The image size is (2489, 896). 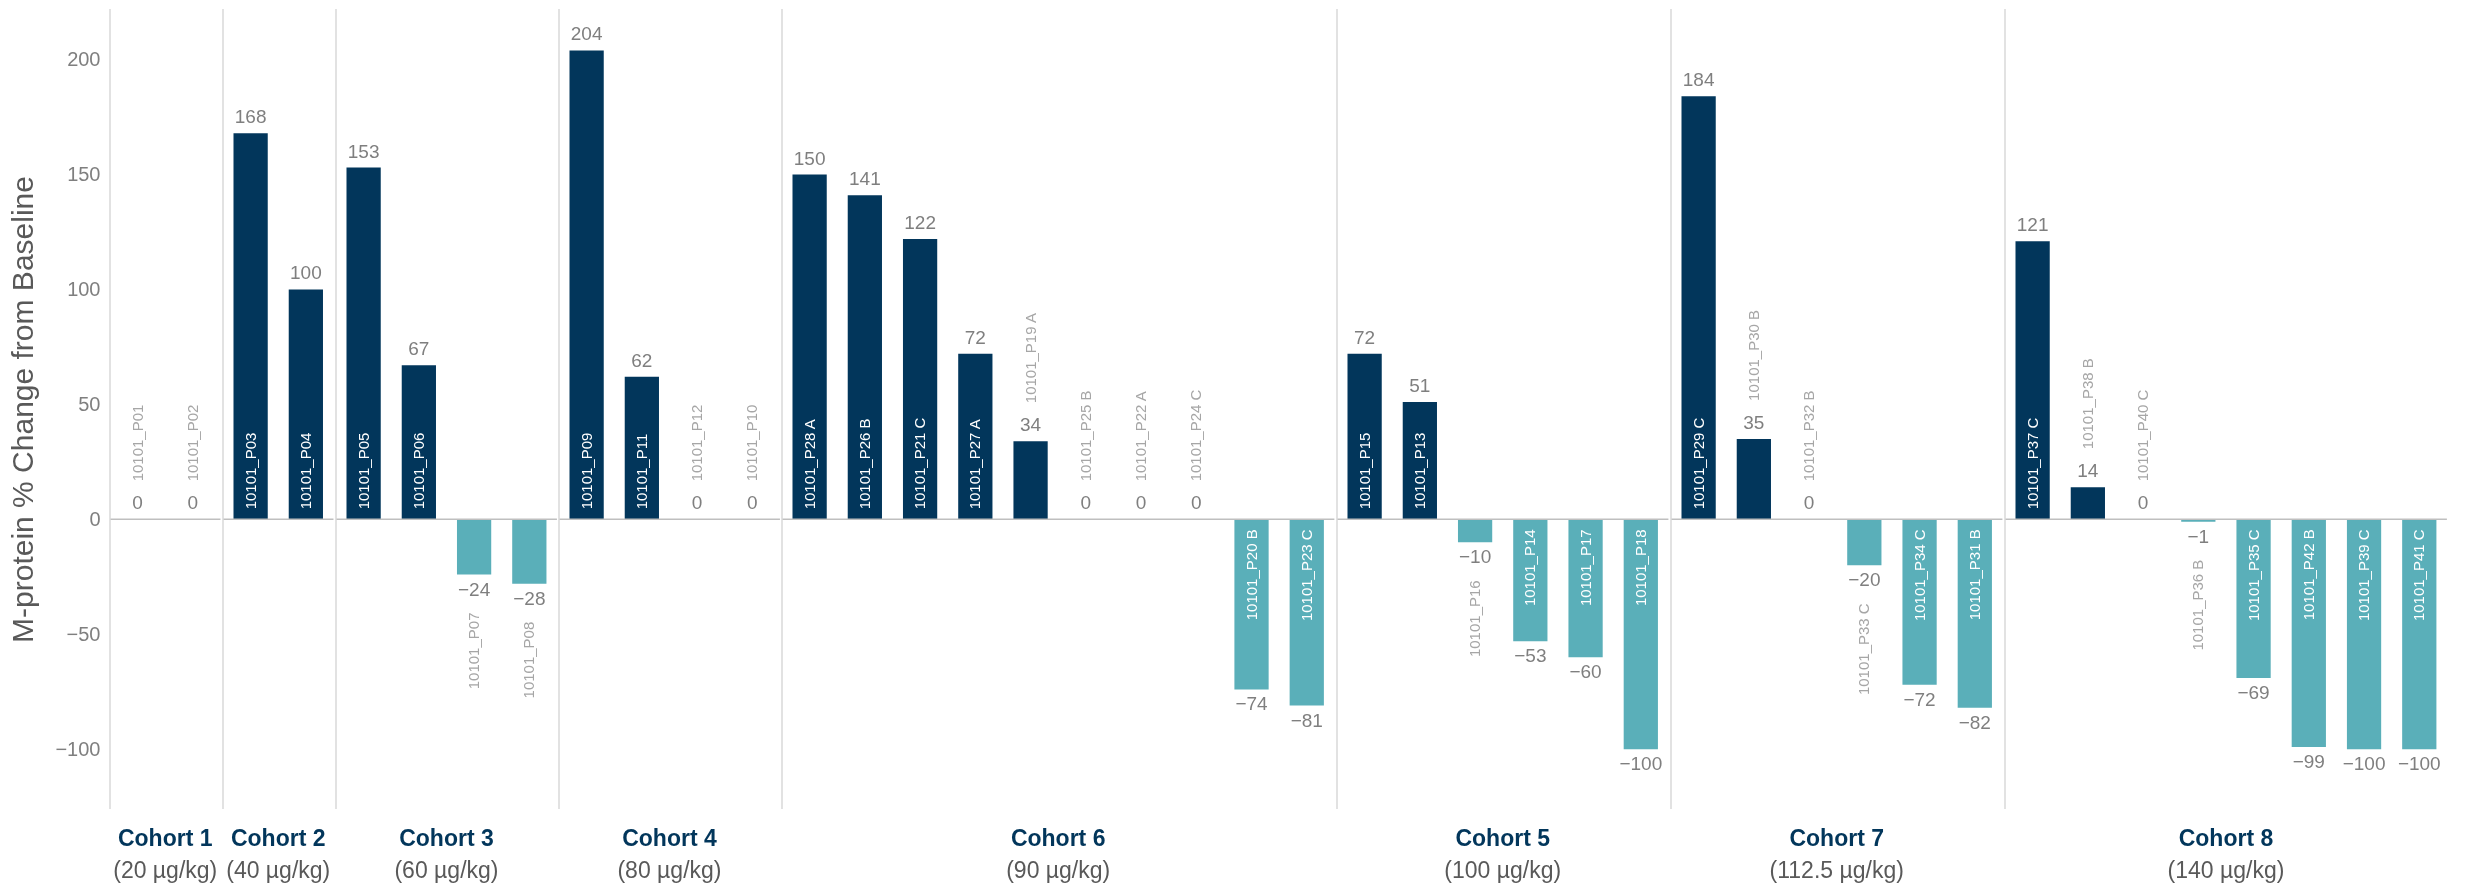 What do you see at coordinates (1030, 358) in the screenshot?
I see `category-label: 10101_P19 A` at bounding box center [1030, 358].